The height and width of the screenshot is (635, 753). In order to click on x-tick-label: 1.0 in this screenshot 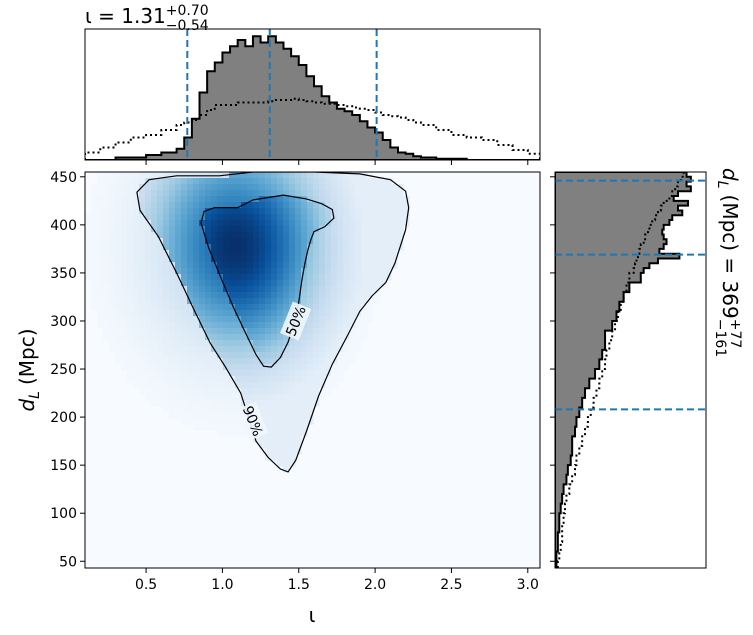, I will do `click(222, 585)`.